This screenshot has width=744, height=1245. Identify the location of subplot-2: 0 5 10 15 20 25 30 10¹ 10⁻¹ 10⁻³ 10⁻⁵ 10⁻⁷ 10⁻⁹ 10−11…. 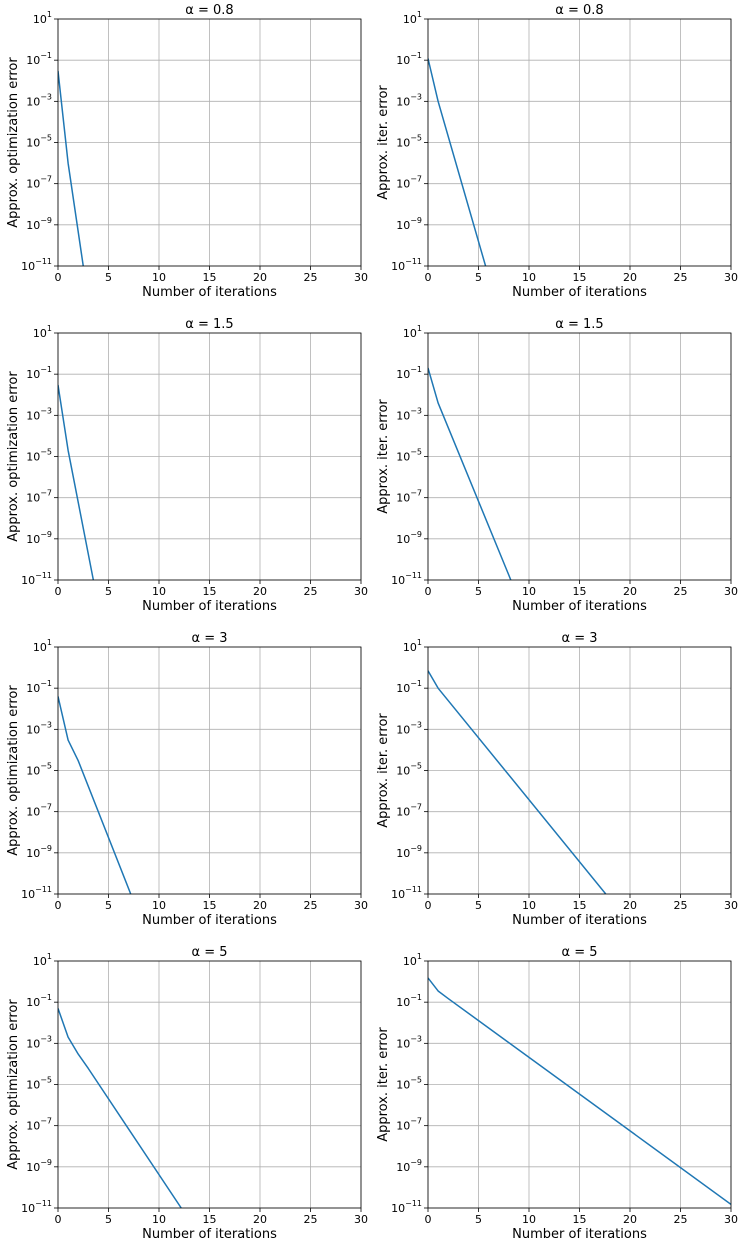
(557, 151).